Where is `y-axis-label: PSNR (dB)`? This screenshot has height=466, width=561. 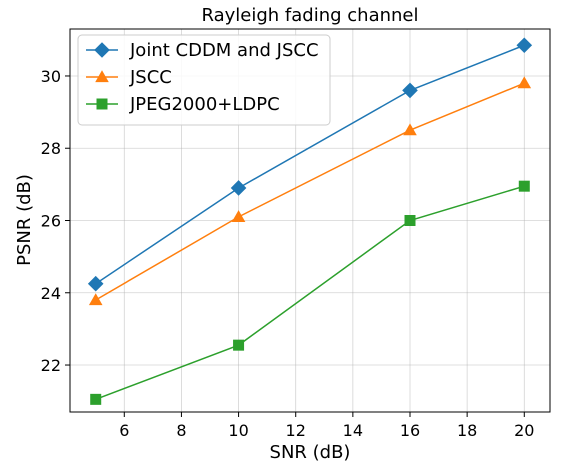 y-axis-label: PSNR (dB) is located at coordinates (24, 220).